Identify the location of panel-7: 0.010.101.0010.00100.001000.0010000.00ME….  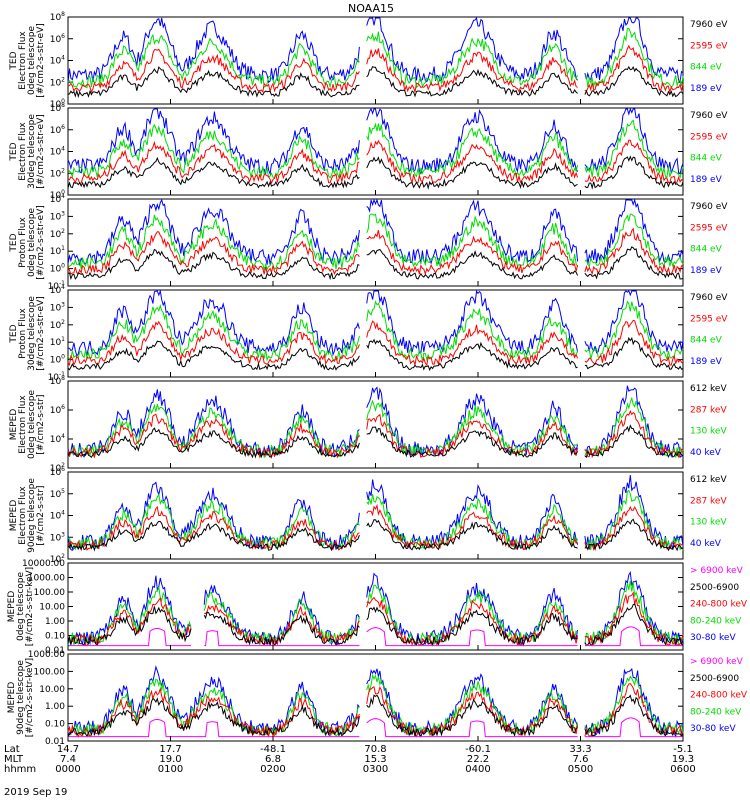
(377, 607).